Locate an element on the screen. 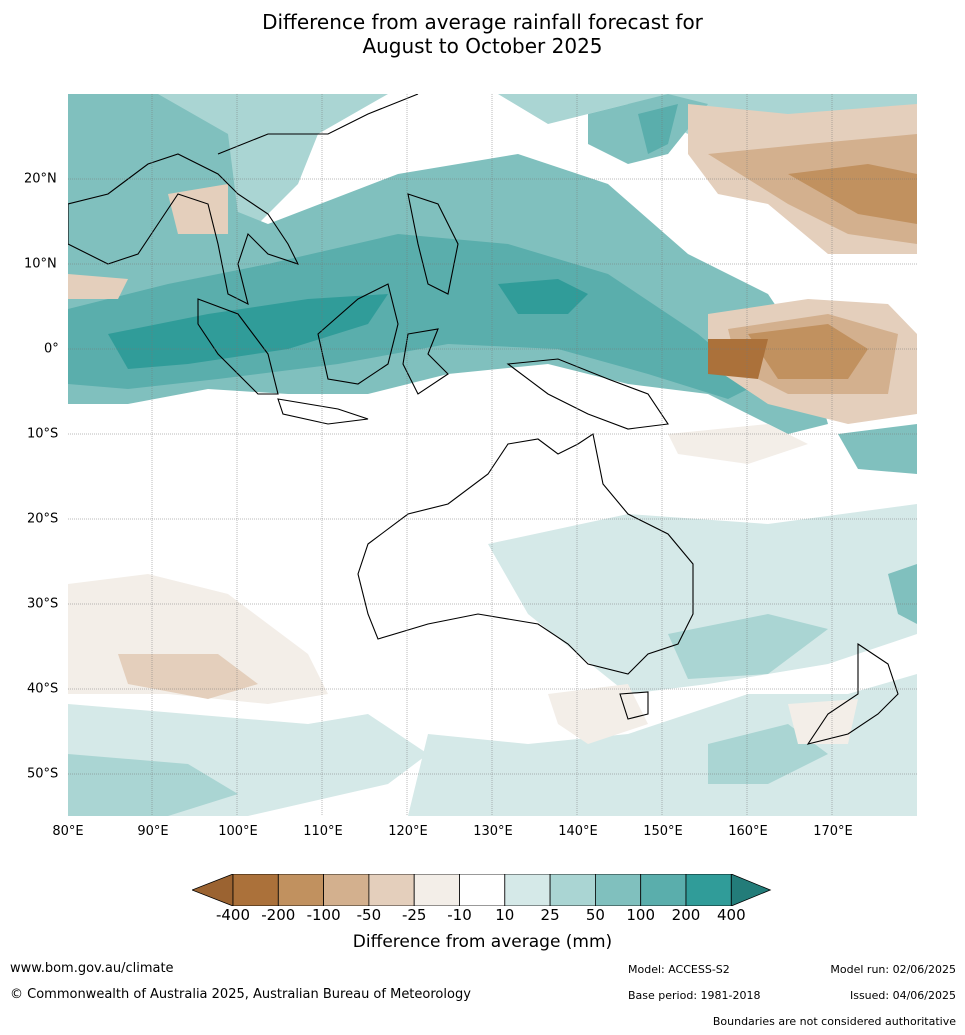  legend-title: Difference from average (mm) is located at coordinates (482, 942).